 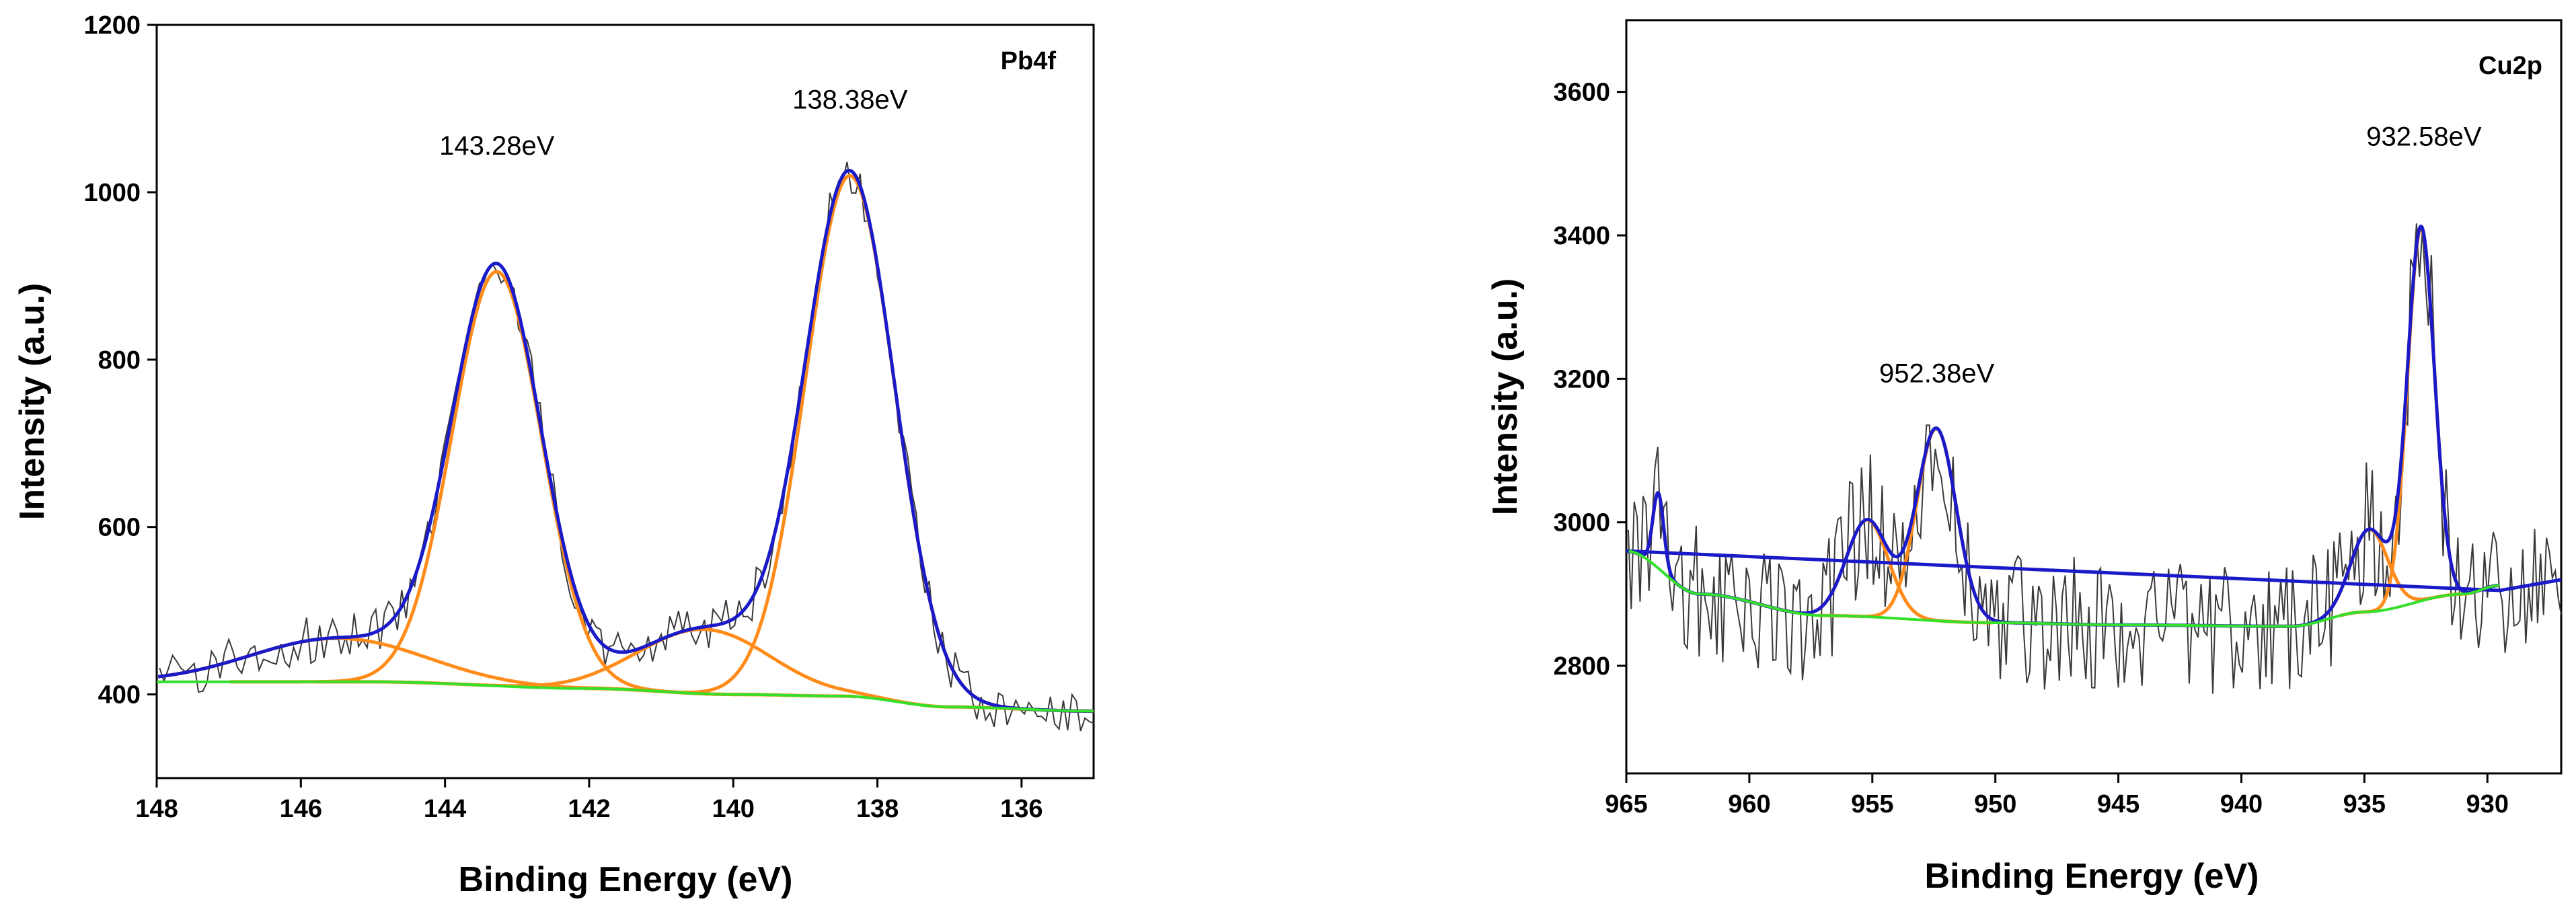 What do you see at coordinates (2064, 589) in the screenshot?
I see `cu2p-baseline` at bounding box center [2064, 589].